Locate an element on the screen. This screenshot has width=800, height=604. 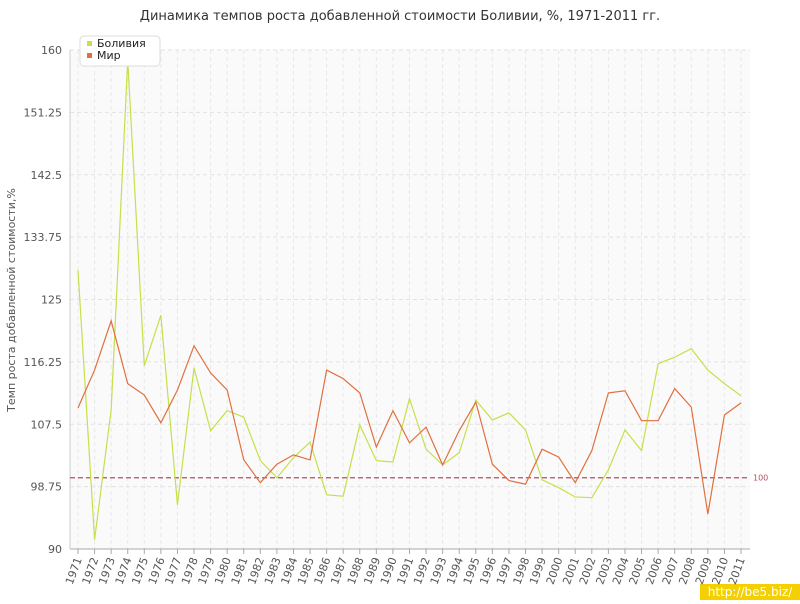
watermark-bg is located at coordinates (750, 592).